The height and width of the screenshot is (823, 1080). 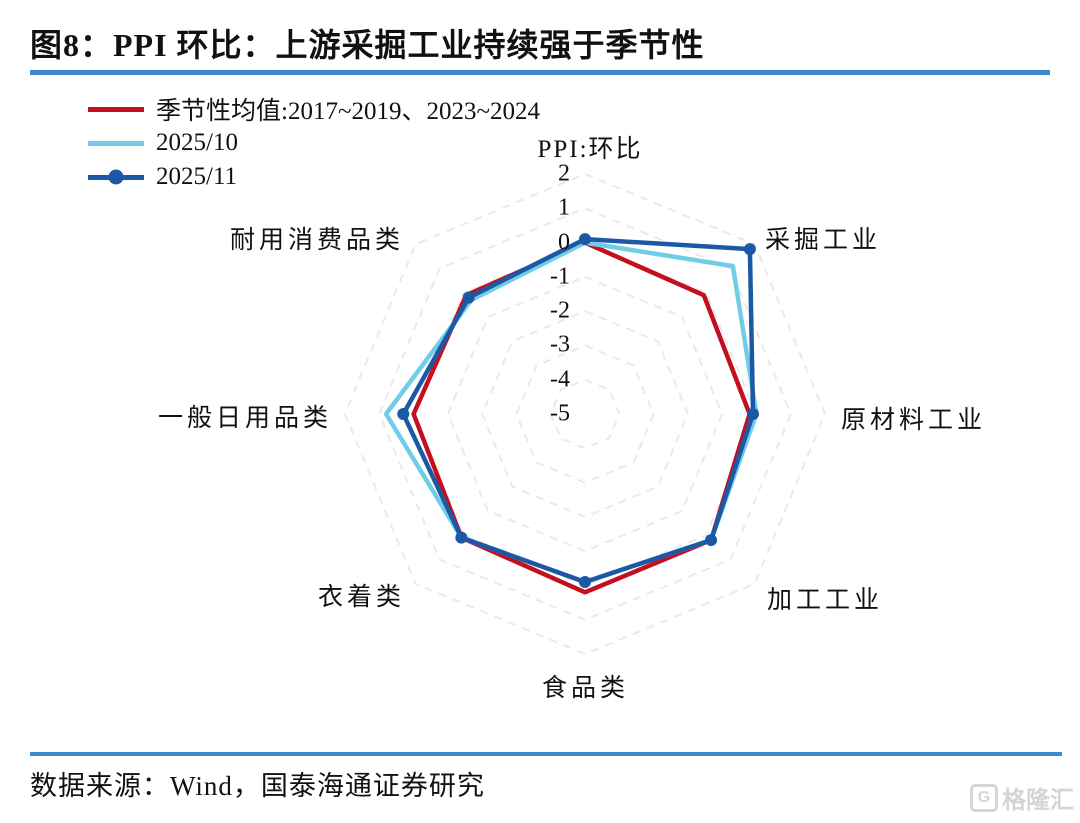 What do you see at coordinates (823, 240) in the screenshot?
I see `axis-label-caijue-gongye: 采掘工业` at bounding box center [823, 240].